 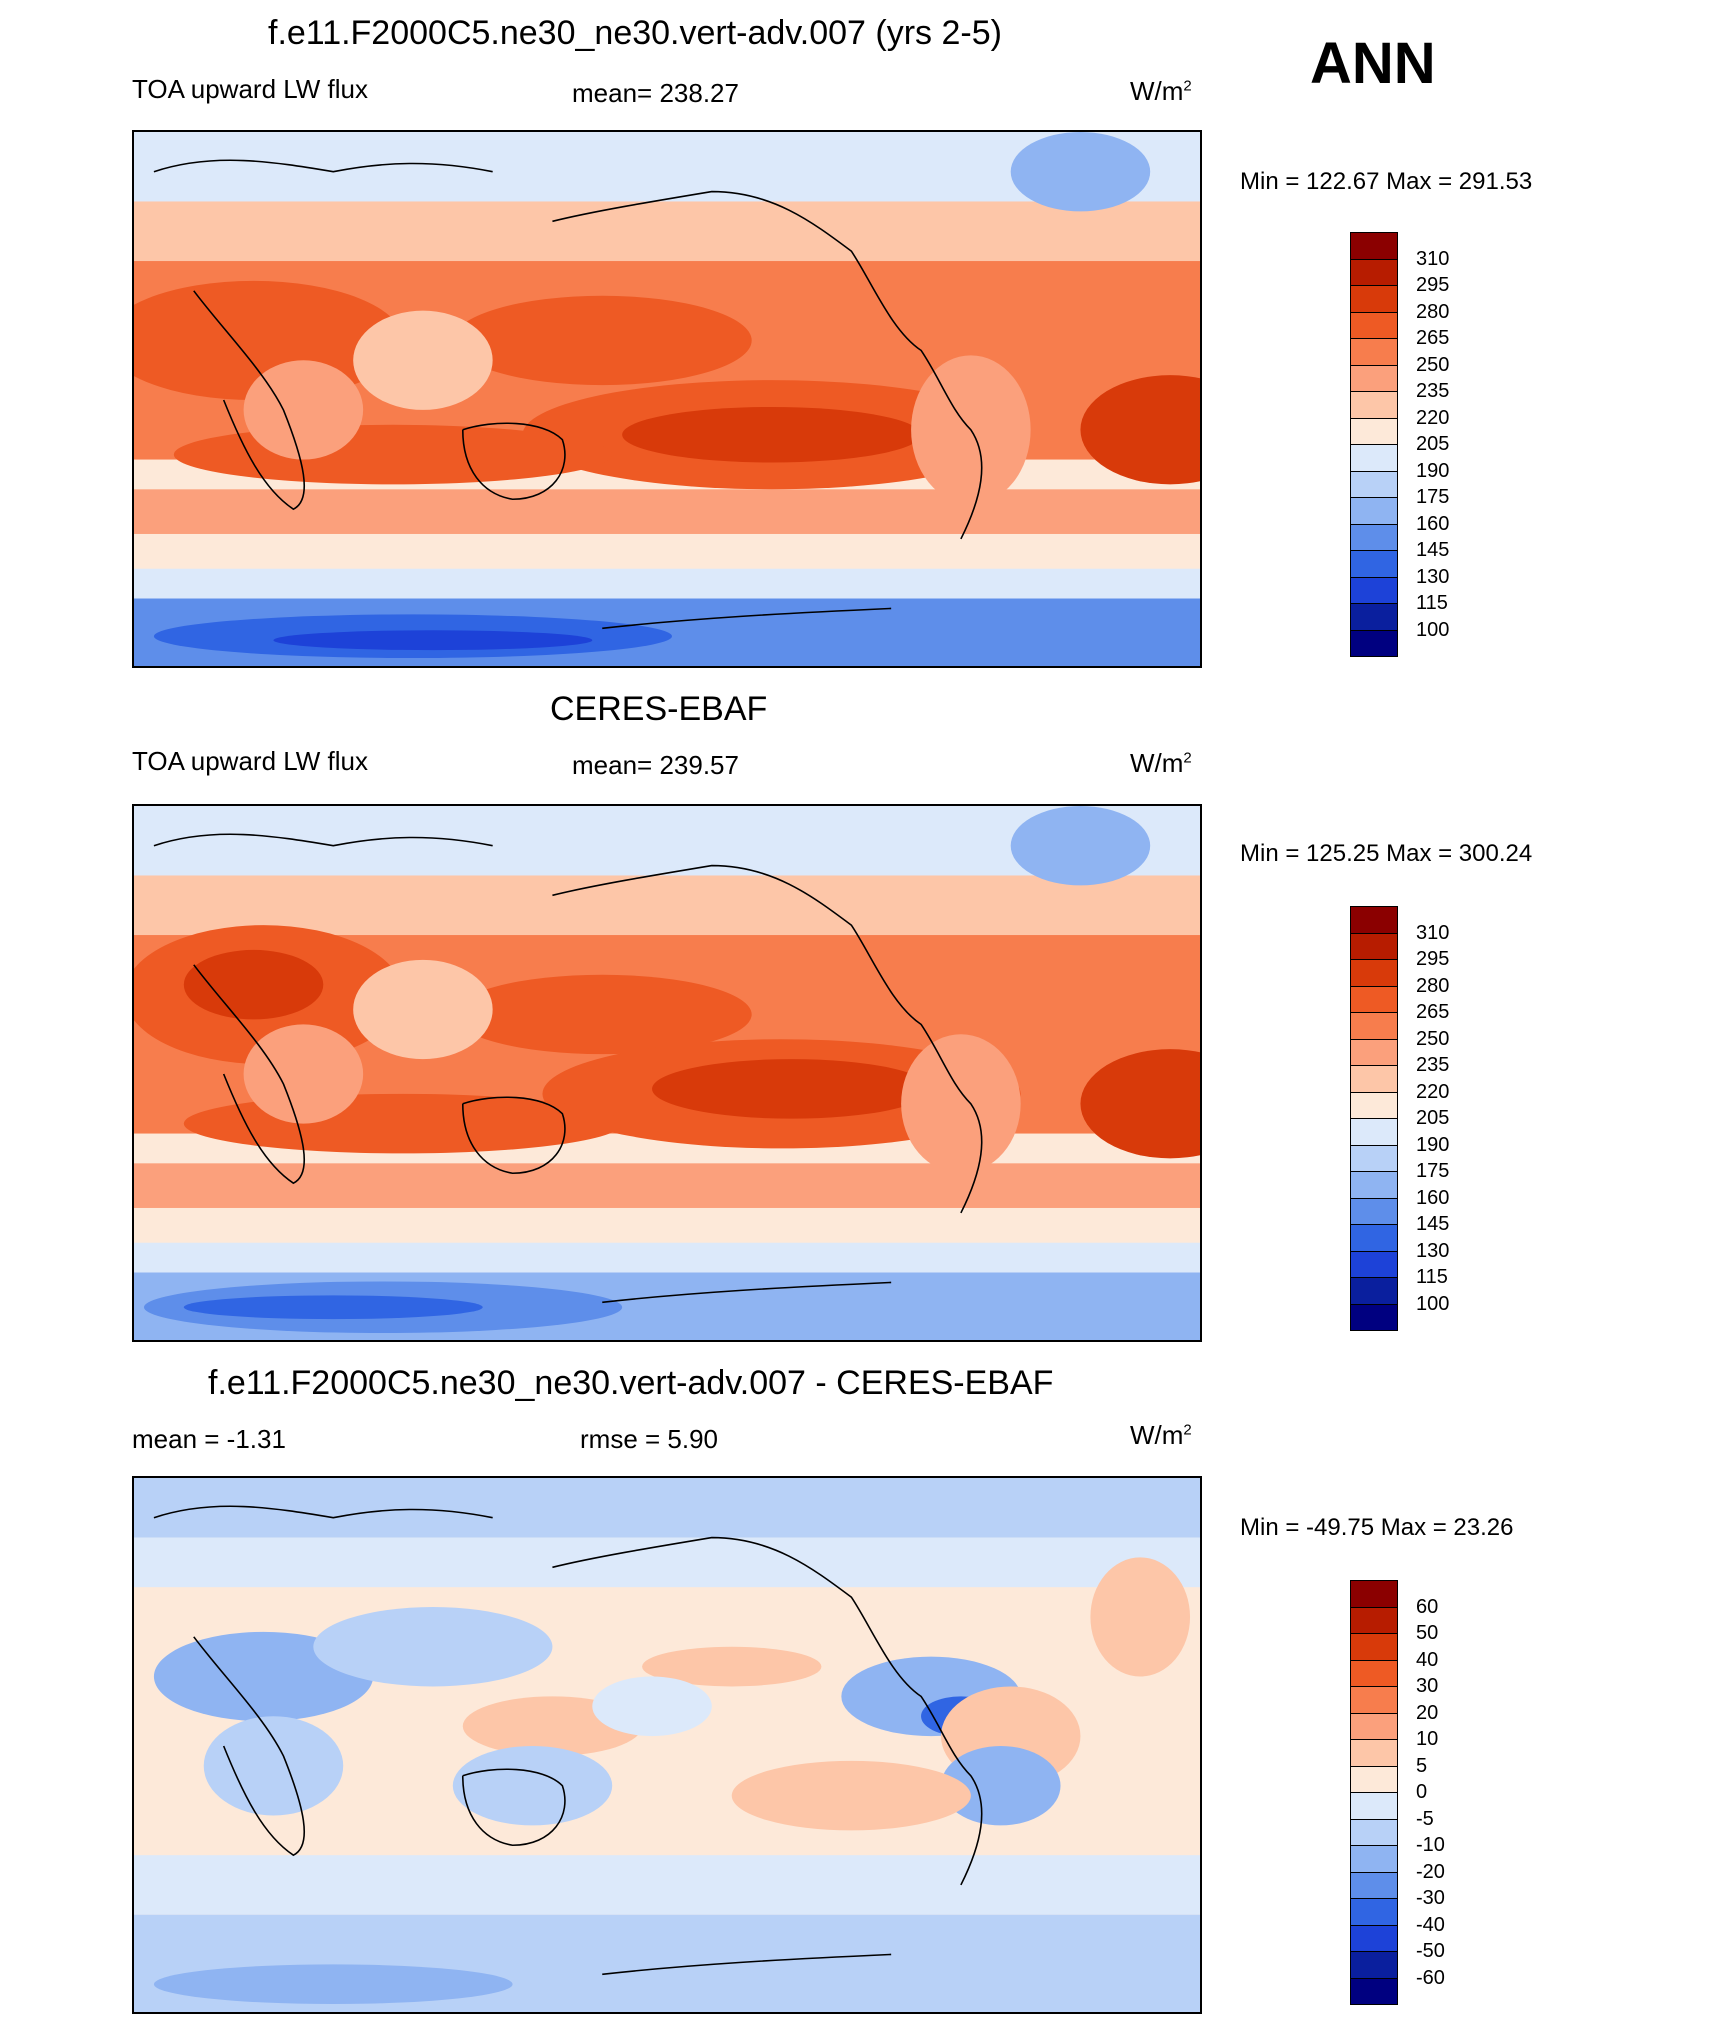 What do you see at coordinates (1430, 1951) in the screenshot?
I see `colorbar-label: -50` at bounding box center [1430, 1951].